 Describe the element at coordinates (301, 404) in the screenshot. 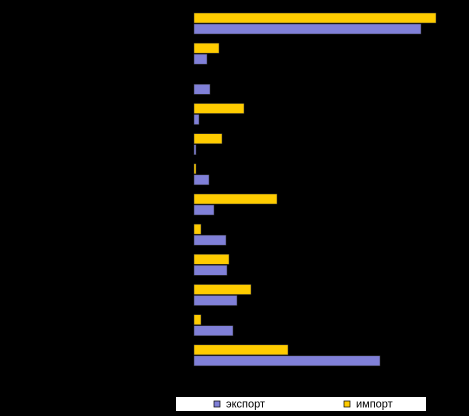

I see `legend-box` at that location.